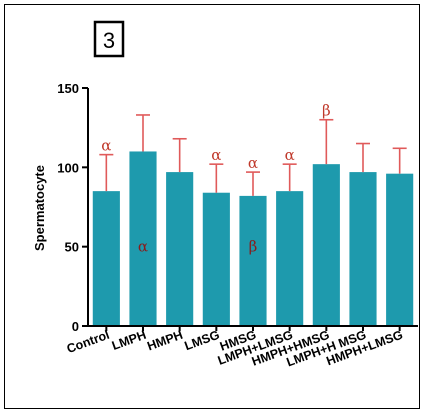 Image resolution: width=426 pixels, height=416 pixels. Describe the element at coordinates (39, 208) in the screenshot. I see `y-axis-label: Spermatocyte` at that location.